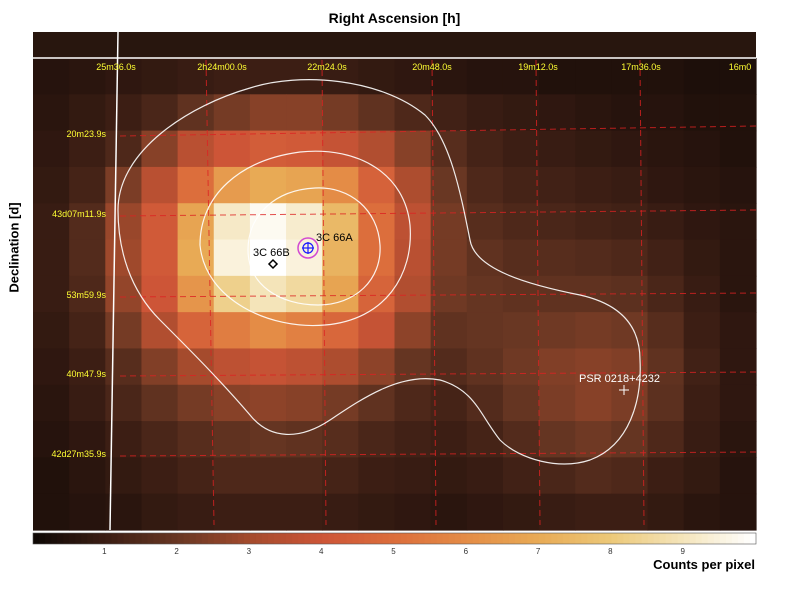  I want to click on colorbar-tick-label: 1, so click(104, 551).